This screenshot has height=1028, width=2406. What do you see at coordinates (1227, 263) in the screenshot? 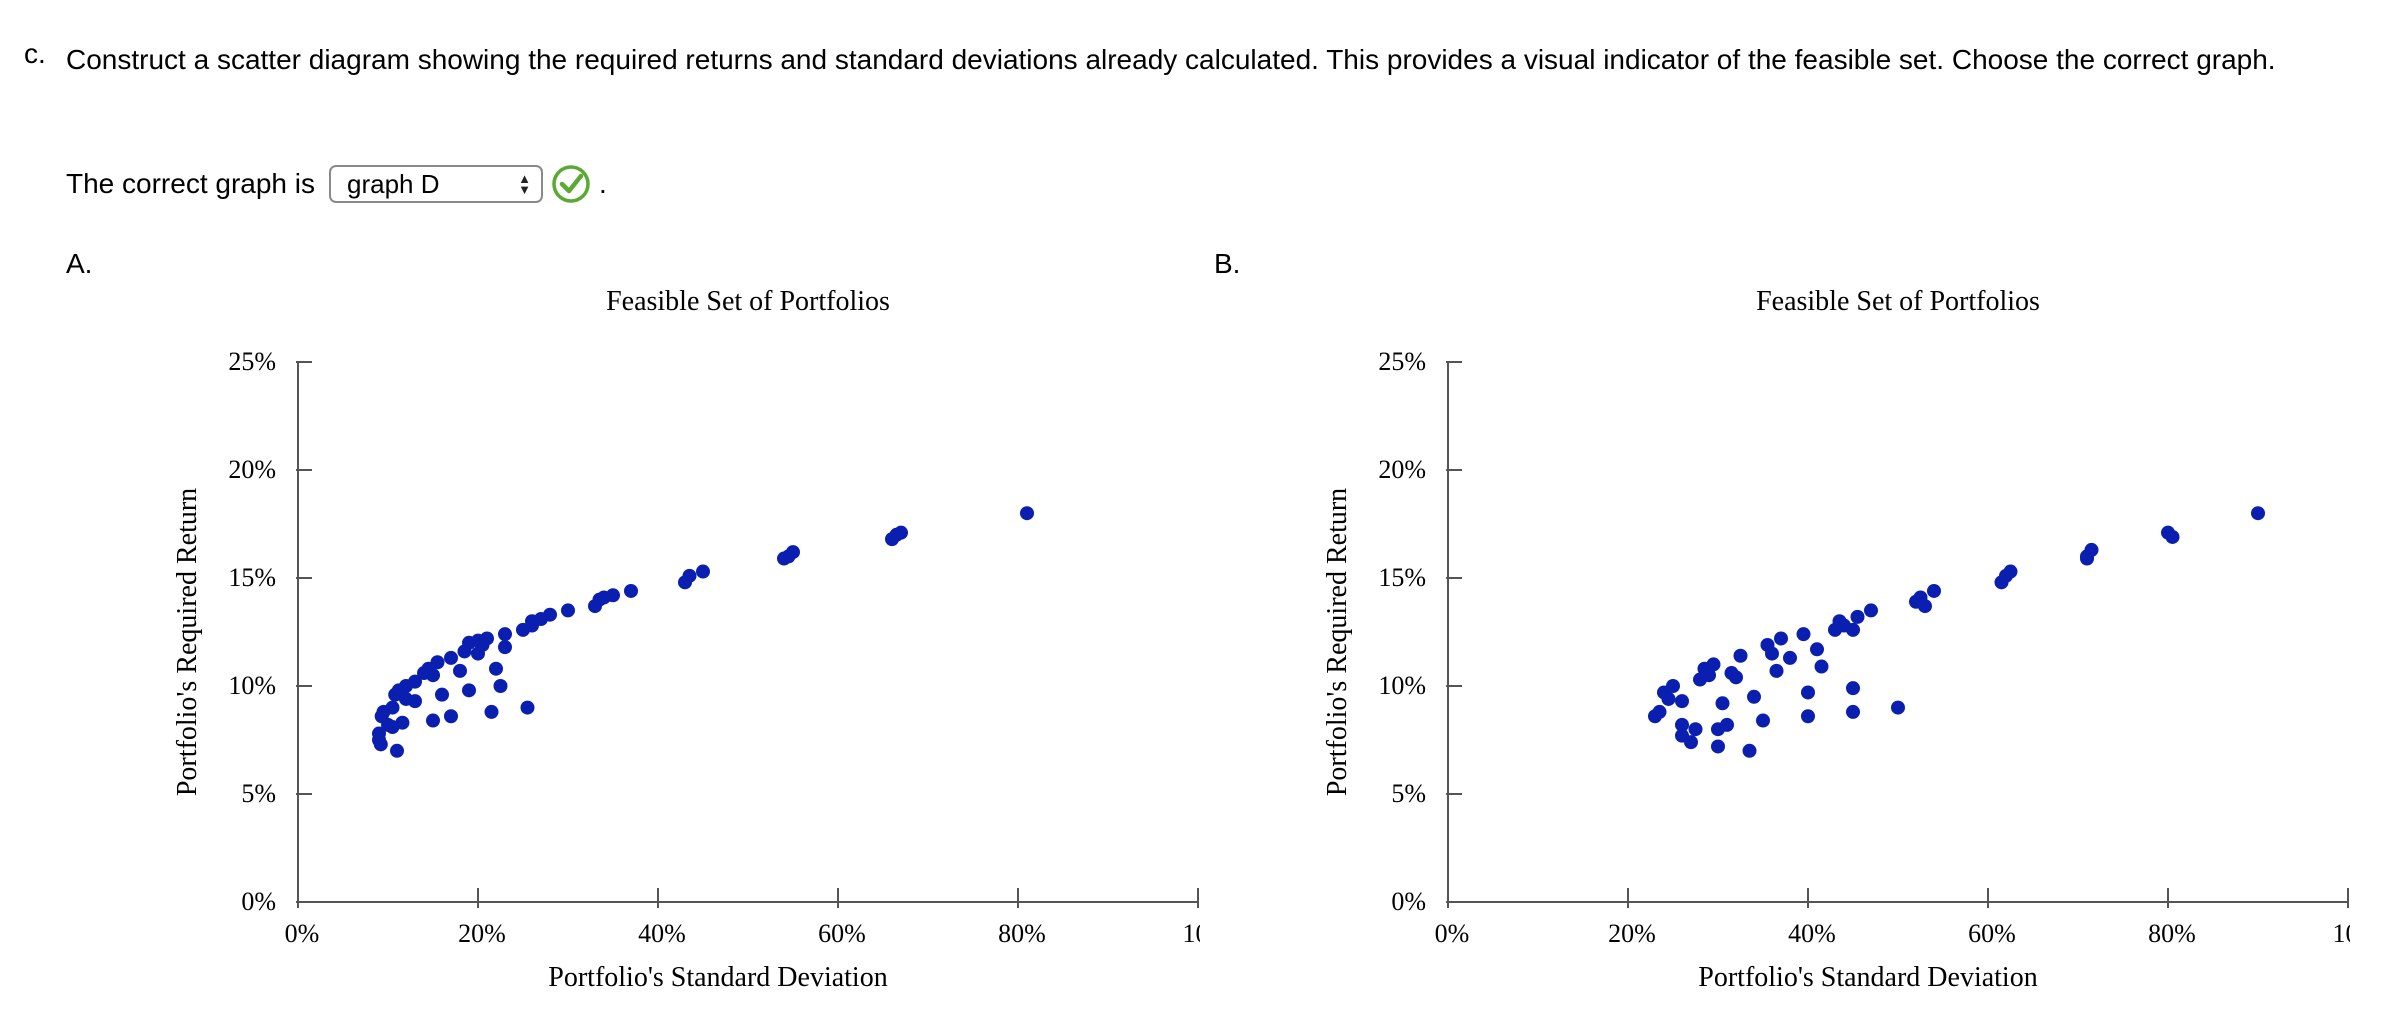
I see `panel-label-b: B.` at bounding box center [1227, 263].